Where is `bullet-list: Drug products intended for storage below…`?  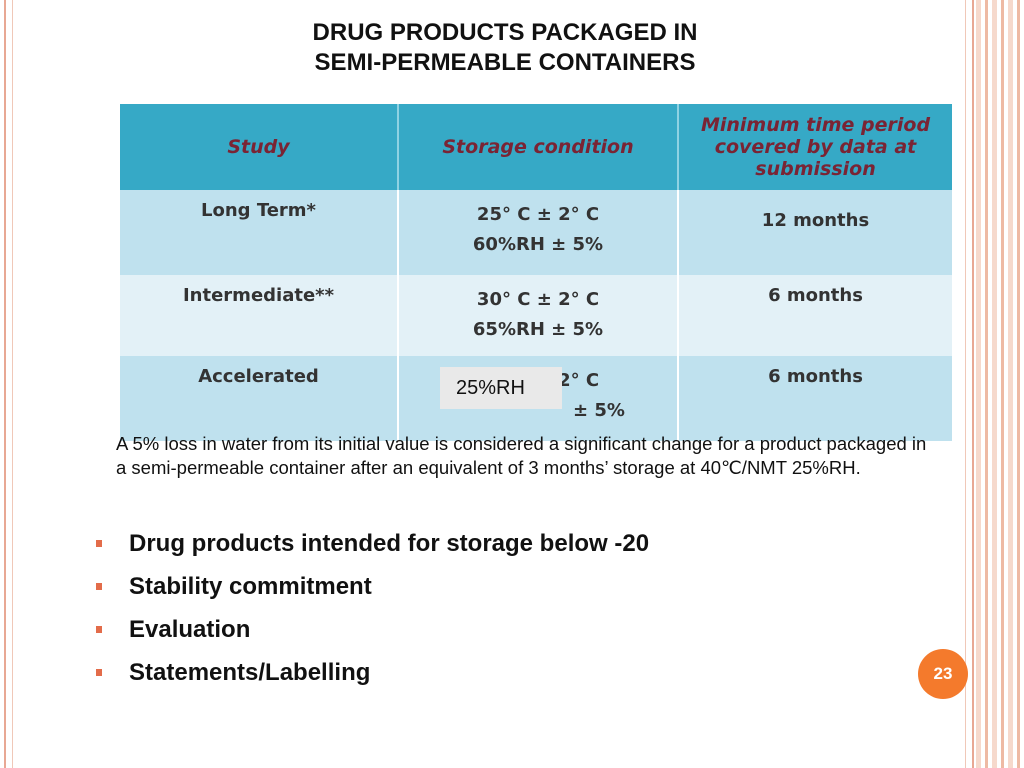 bullet-list: Drug products intended for storage below… is located at coordinates (370, 608).